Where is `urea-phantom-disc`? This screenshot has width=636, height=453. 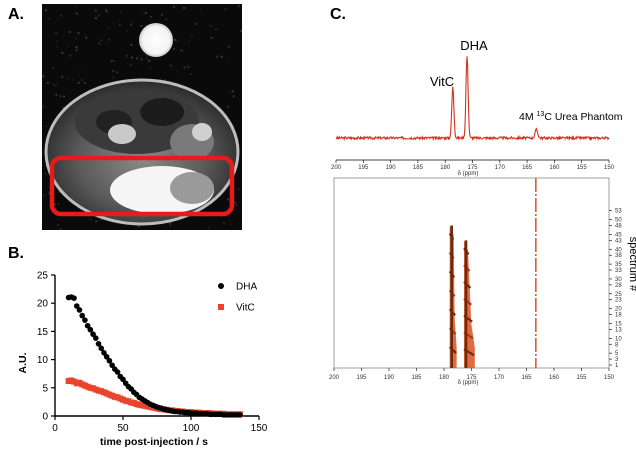 urea-phantom-disc is located at coordinates (156, 40).